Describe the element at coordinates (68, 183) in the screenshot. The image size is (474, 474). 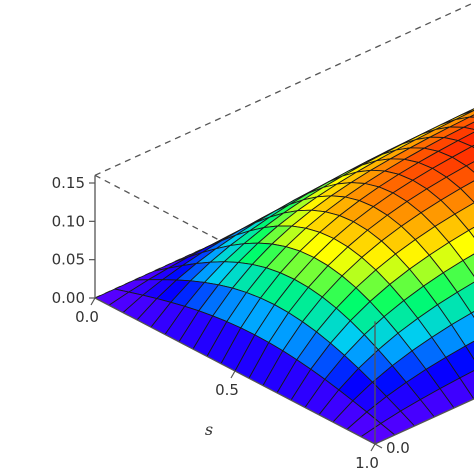
I see `z-tick-label: 0.15` at that location.